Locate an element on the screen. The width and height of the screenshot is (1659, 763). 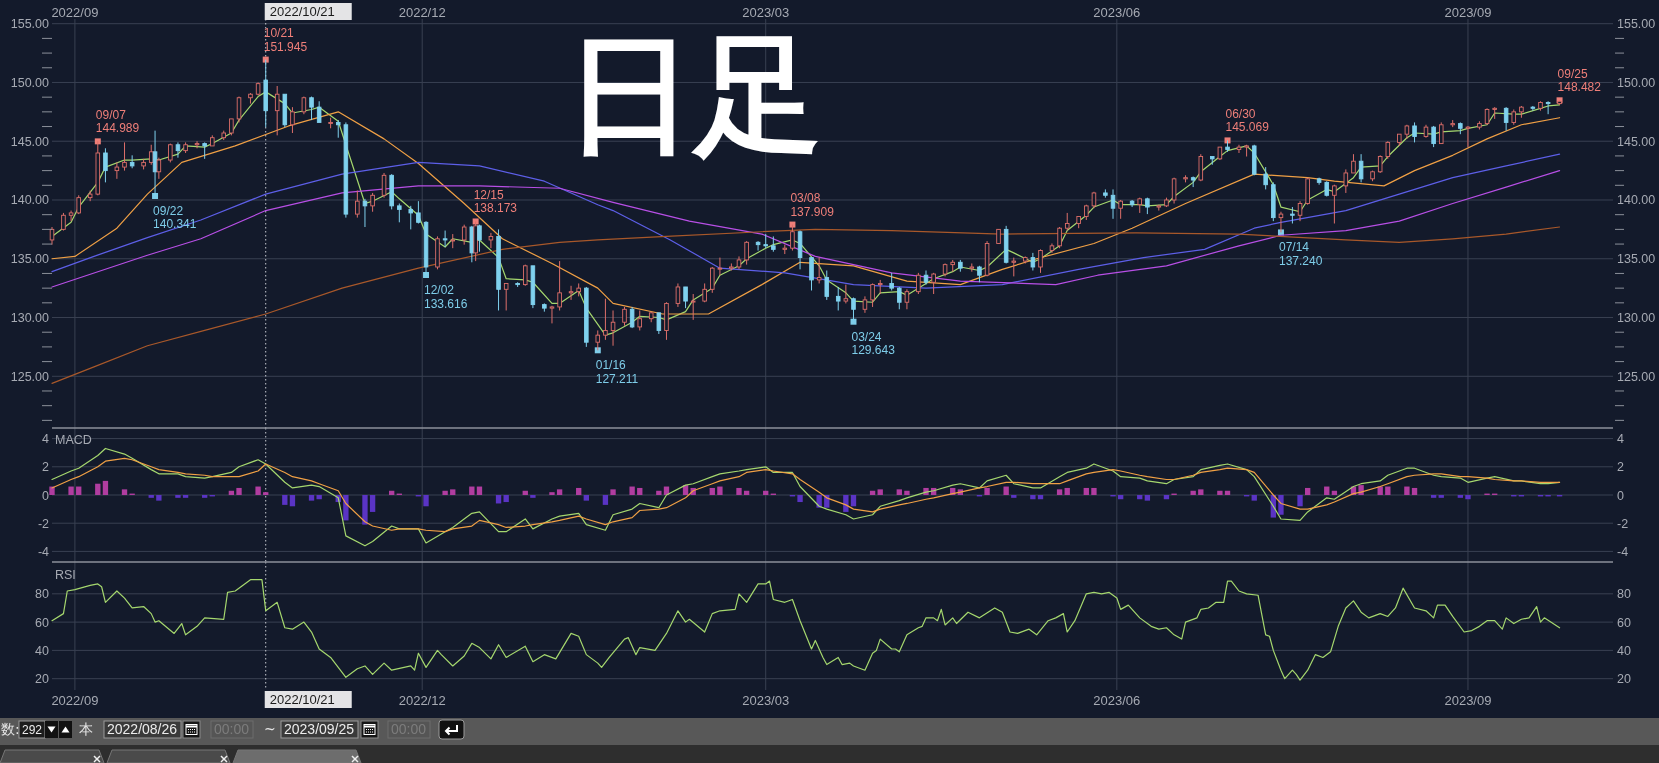
x-tick-label: 2023/03 is located at coordinates (766, 12).